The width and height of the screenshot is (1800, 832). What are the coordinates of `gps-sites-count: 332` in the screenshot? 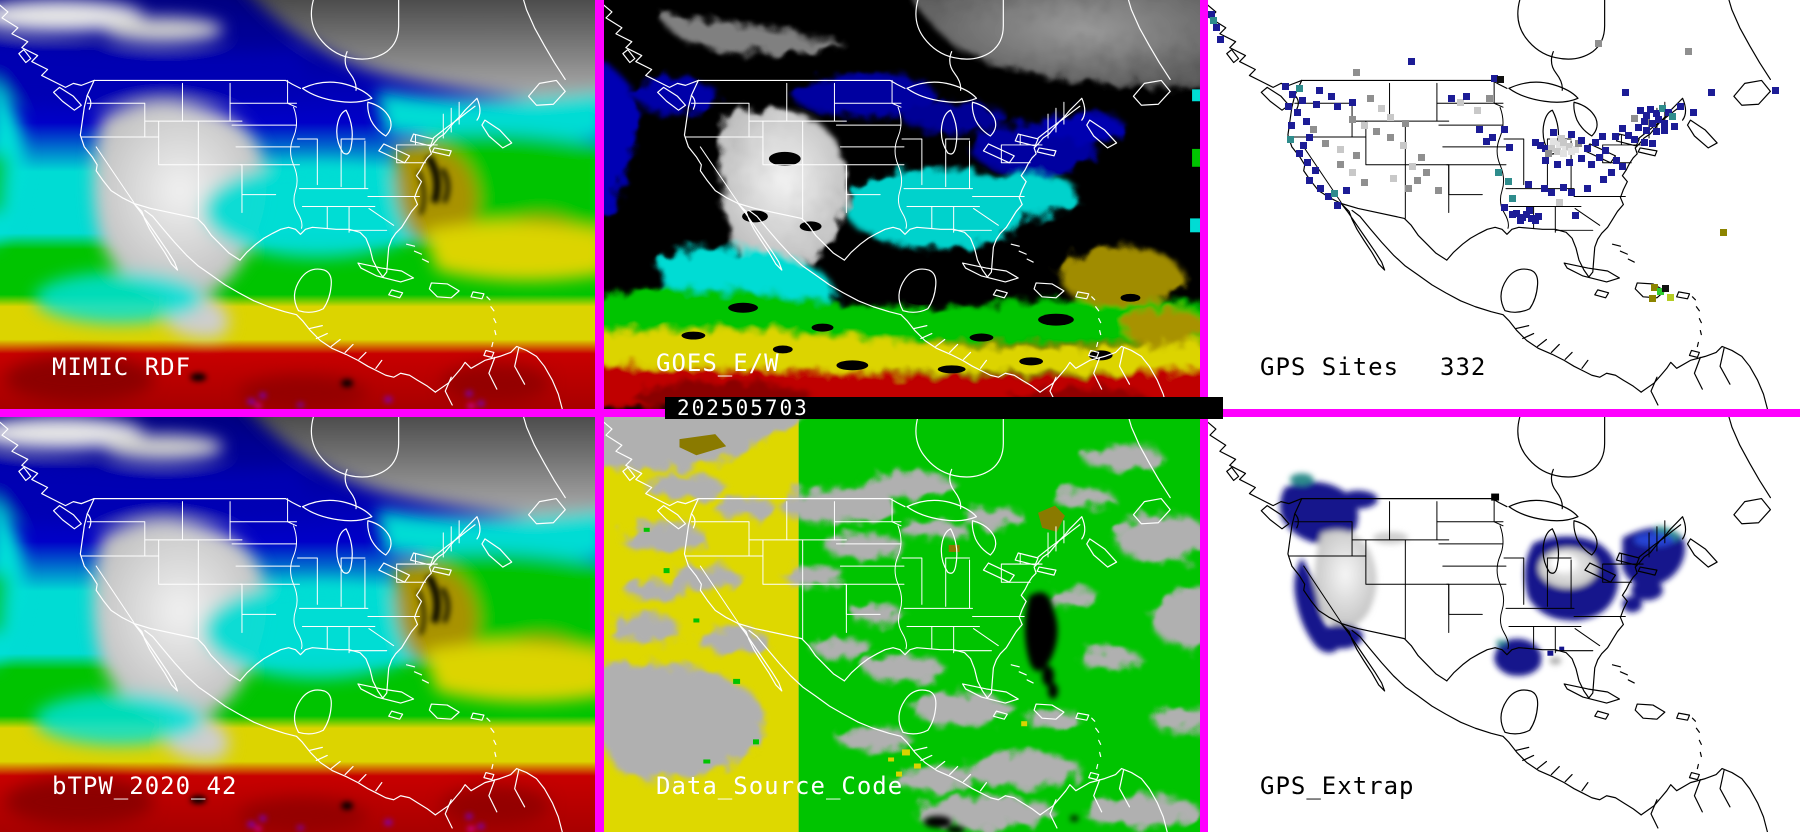 It's located at (1463, 367).